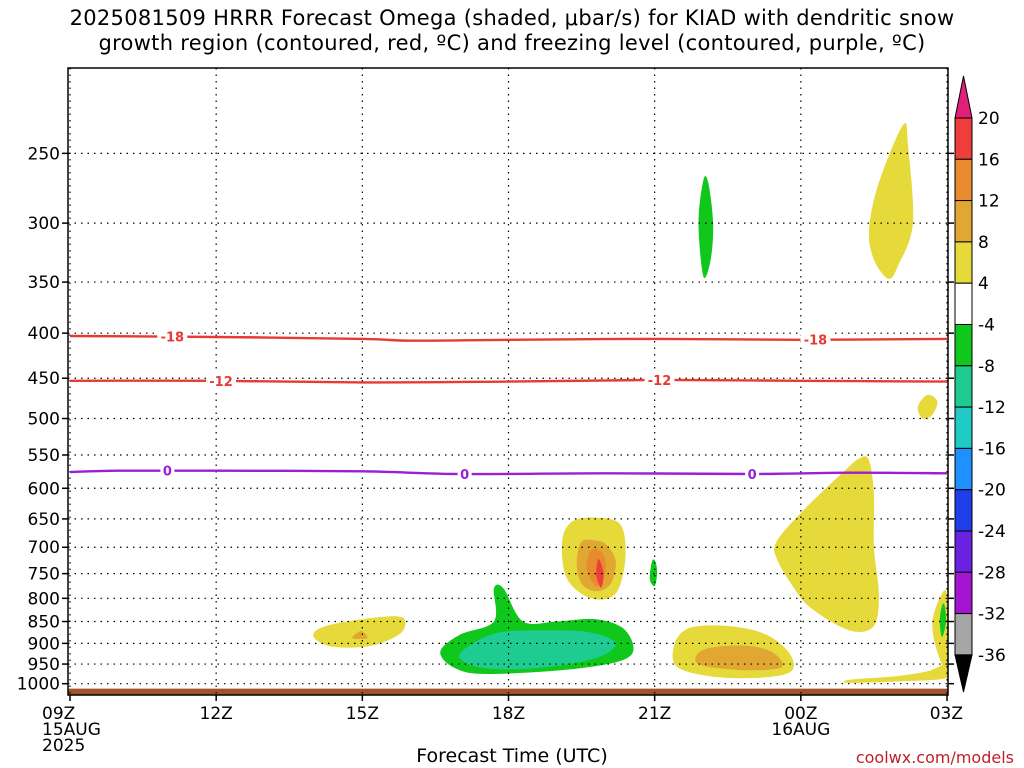 Image resolution: width=1024 pixels, height=768 pixels. Describe the element at coordinates (512, 756) in the screenshot. I see `x-axis-label: Forecast Time (UTC)` at that location.